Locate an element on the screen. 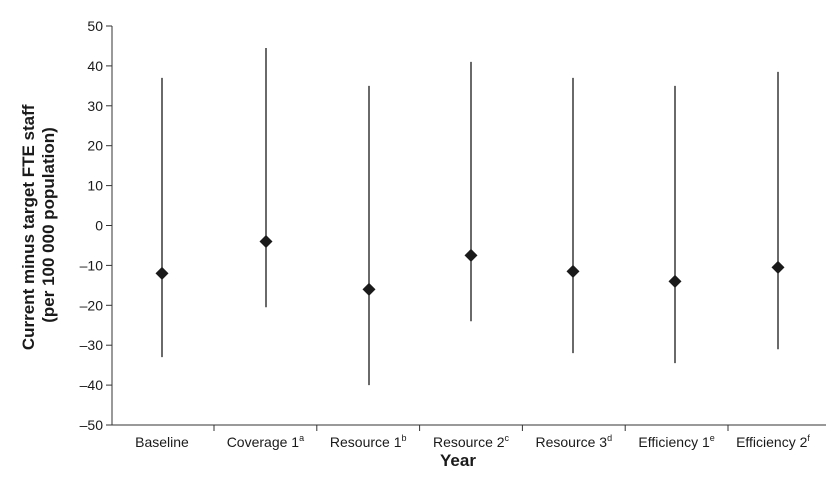 Image resolution: width=826 pixels, height=482 pixels. y-tick-label: –30 is located at coordinates (92, 345).